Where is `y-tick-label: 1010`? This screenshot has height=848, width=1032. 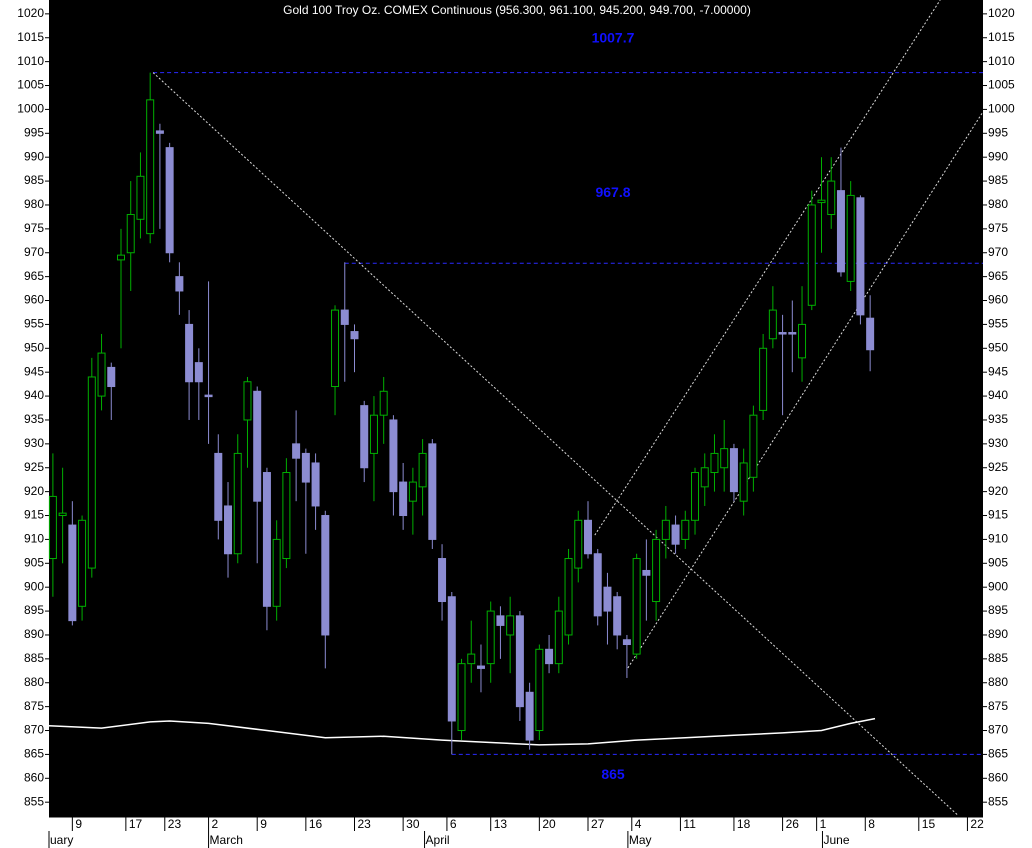 y-tick-label: 1010 is located at coordinates (1001, 61).